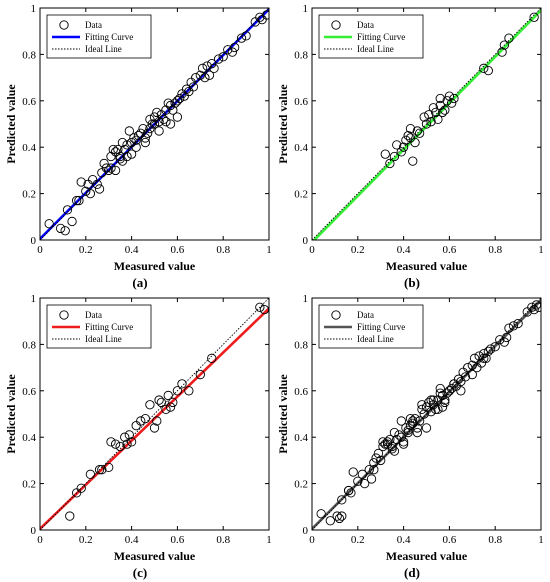 The height and width of the screenshot is (582, 550). I want to click on y-axis-label: Predicted value, so click(11, 414).